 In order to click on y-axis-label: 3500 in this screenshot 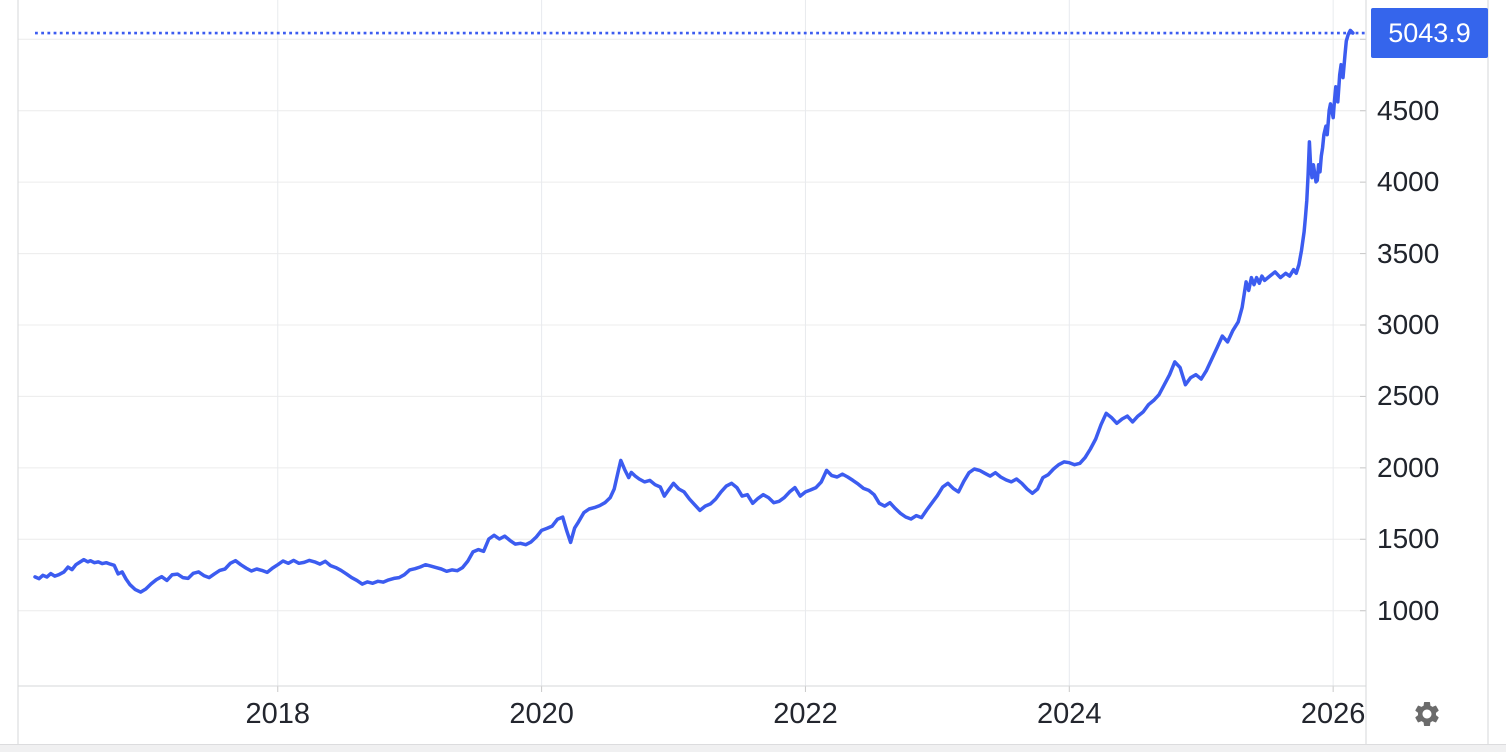, I will do `click(1408, 253)`.